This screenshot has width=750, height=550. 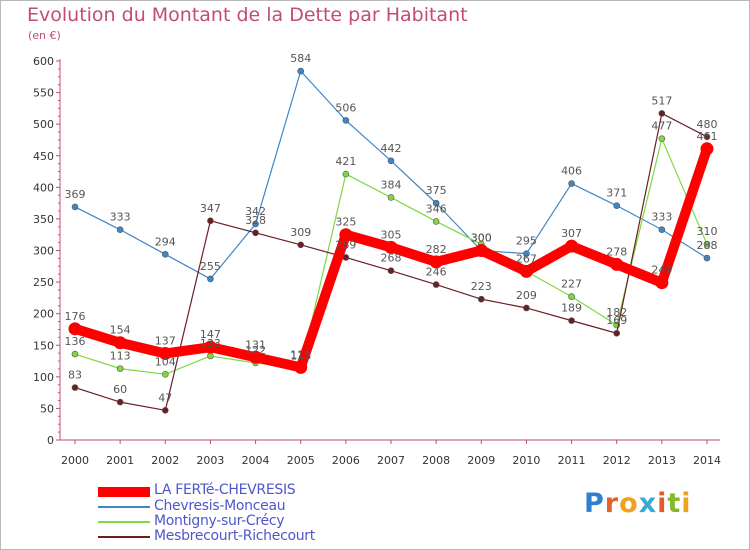 I want to click on x-tick-label: 2005, so click(x=301, y=460).